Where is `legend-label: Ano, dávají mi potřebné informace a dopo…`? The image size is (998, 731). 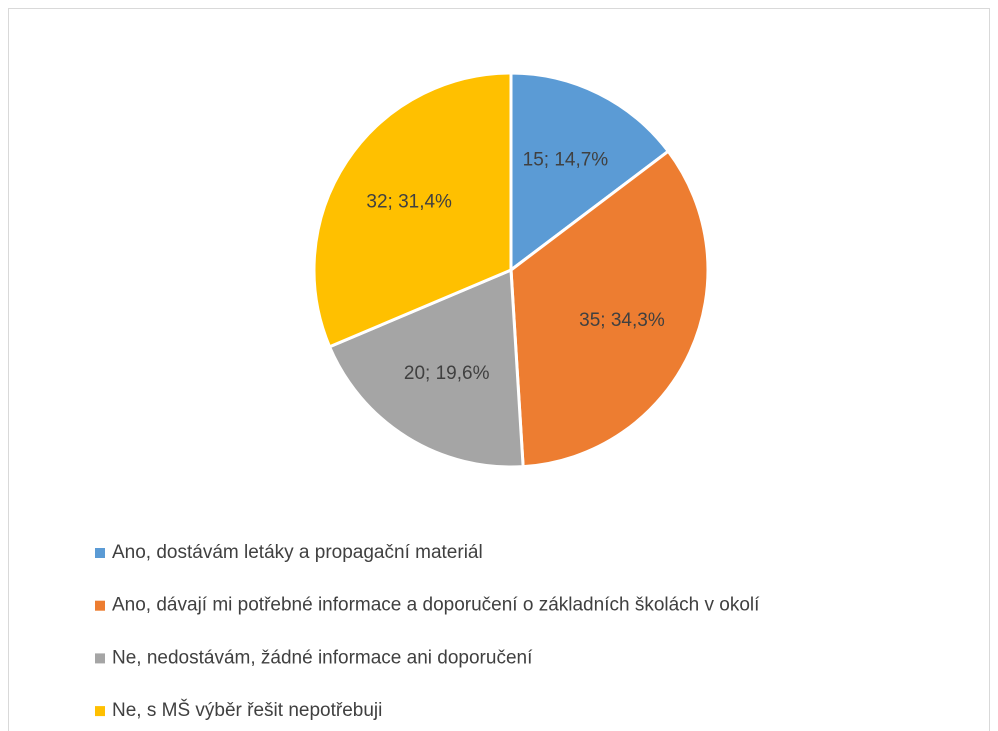 legend-label: Ano, dávají mi potřebné informace a dopo… is located at coordinates (436, 605).